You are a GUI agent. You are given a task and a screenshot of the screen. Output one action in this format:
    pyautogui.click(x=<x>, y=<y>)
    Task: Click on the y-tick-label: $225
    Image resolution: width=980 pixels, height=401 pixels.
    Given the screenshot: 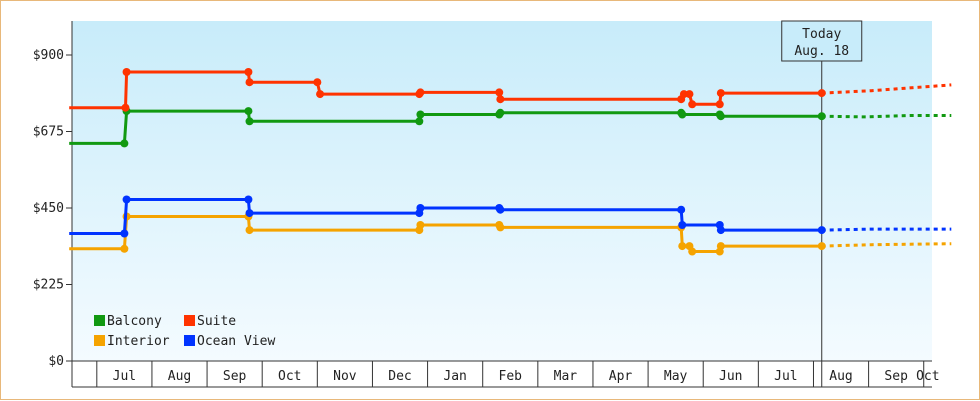 What is the action you would take?
    pyautogui.click(x=48, y=285)
    